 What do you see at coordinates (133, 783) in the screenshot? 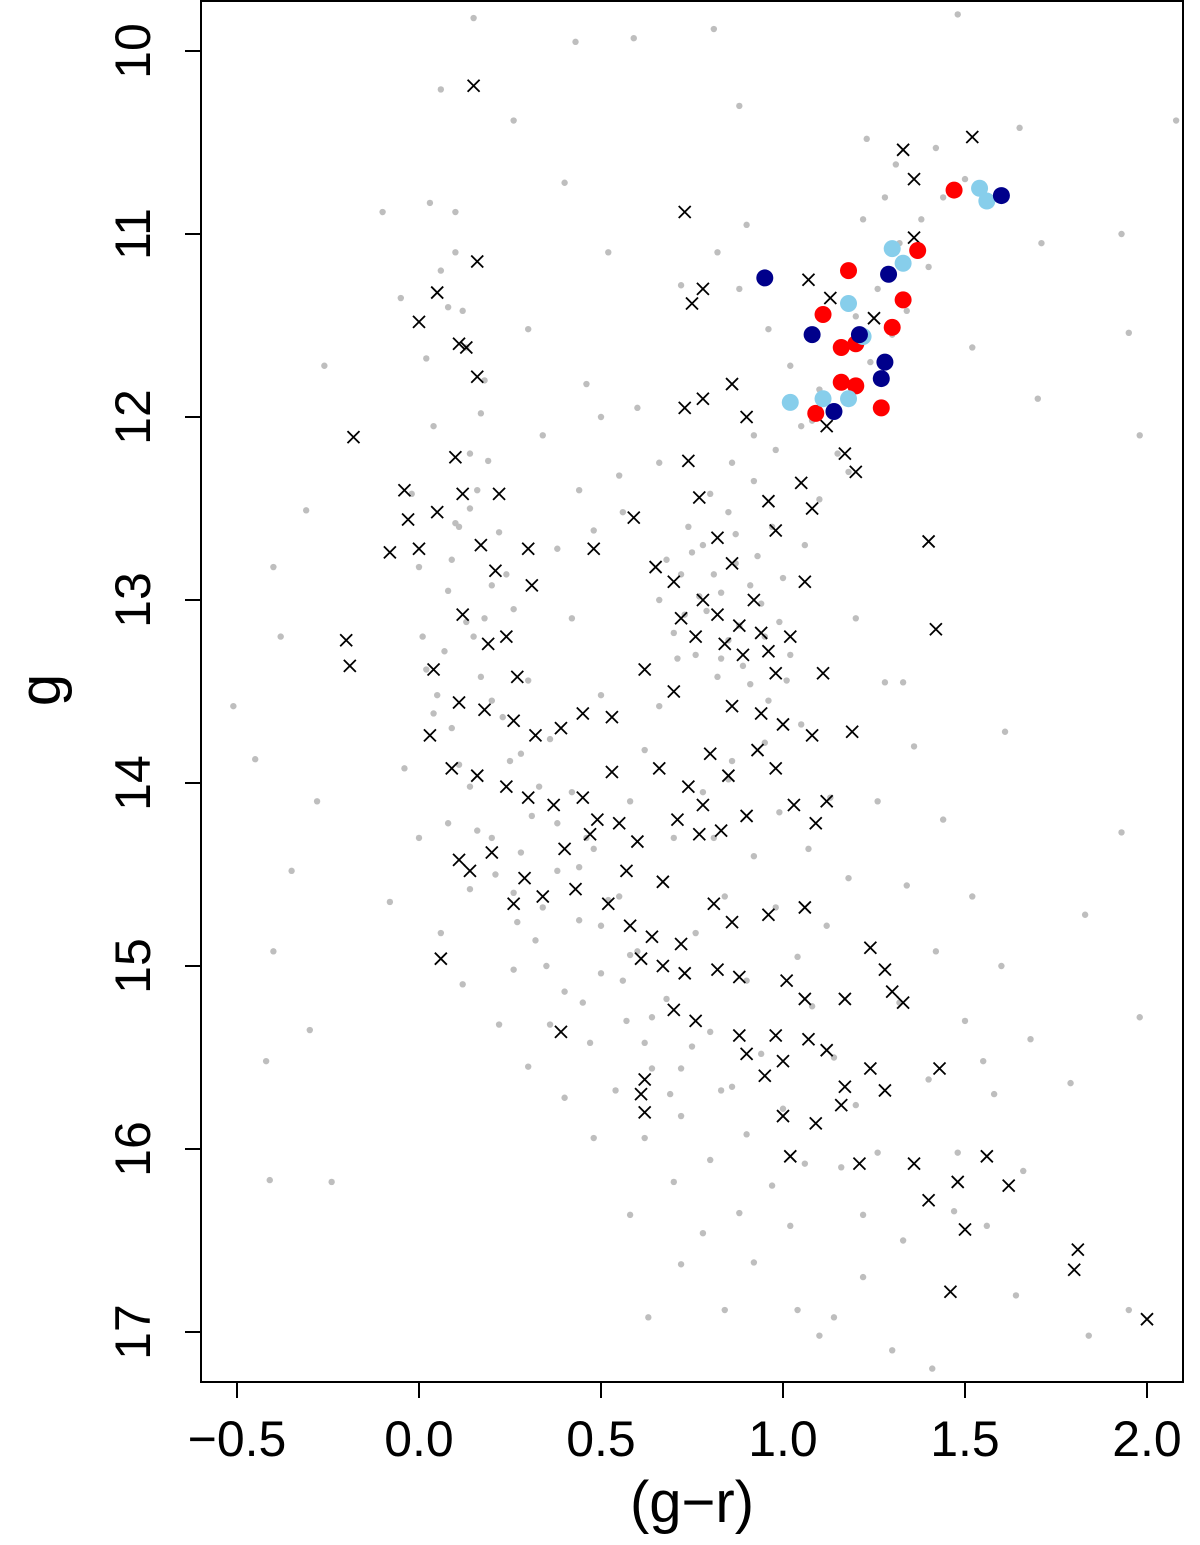
I see `y-tick-label: 14` at bounding box center [133, 783].